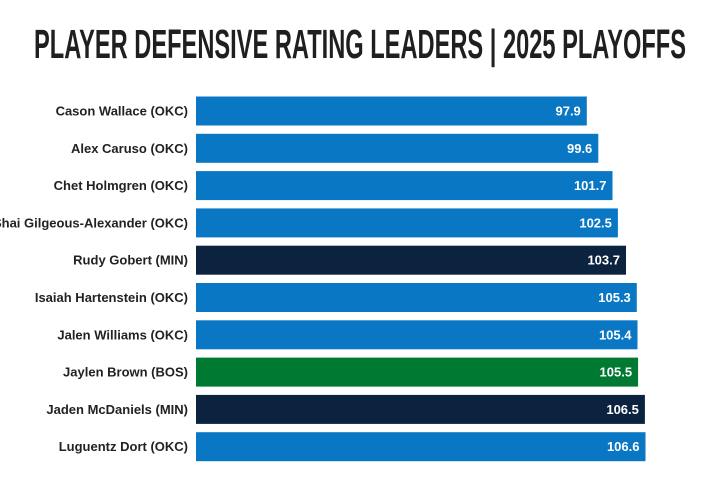  Describe the element at coordinates (623, 446) in the screenshot. I see `data-label: 106.6` at that location.